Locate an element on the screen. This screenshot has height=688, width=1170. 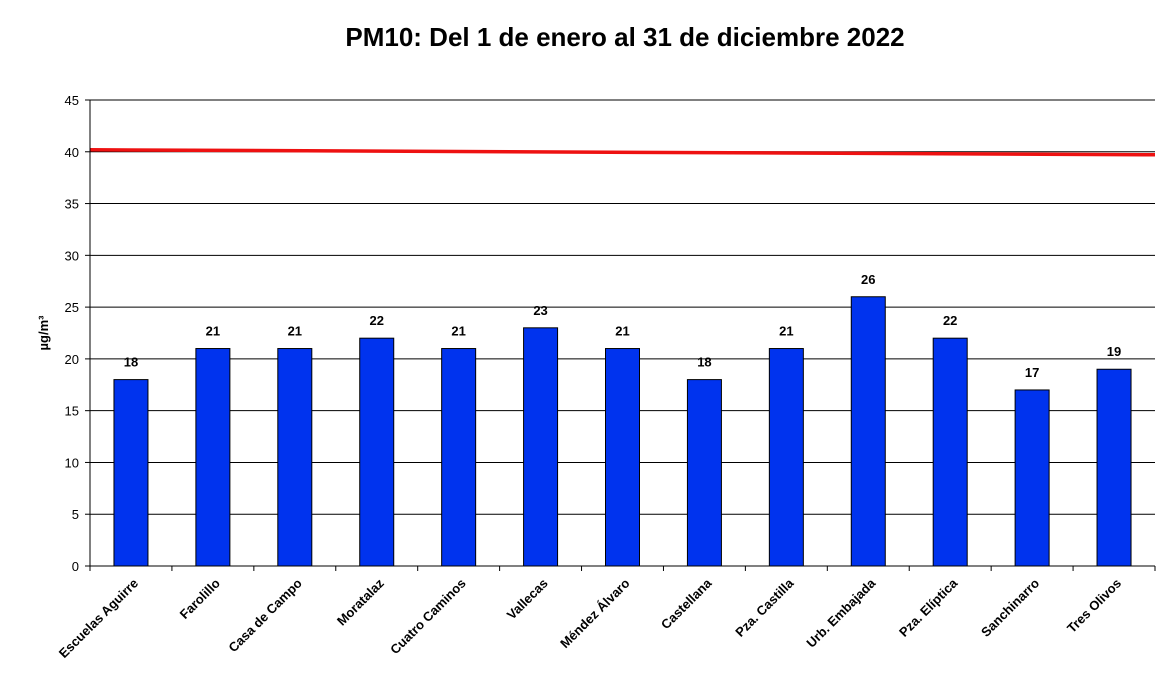
category-label: Urb. Embajada is located at coordinates (841, 613).